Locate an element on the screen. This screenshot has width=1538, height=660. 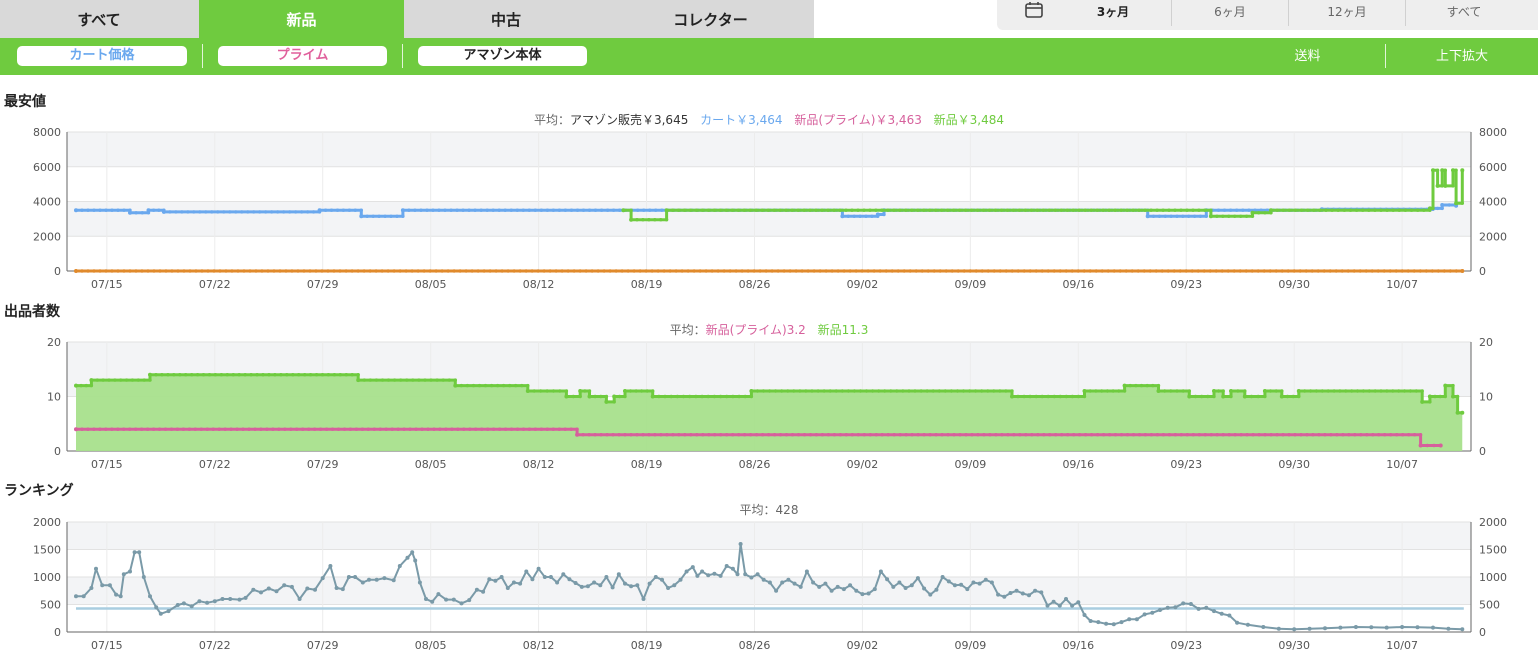
period-3m: 3ヶ月 is located at coordinates (1113, 12).